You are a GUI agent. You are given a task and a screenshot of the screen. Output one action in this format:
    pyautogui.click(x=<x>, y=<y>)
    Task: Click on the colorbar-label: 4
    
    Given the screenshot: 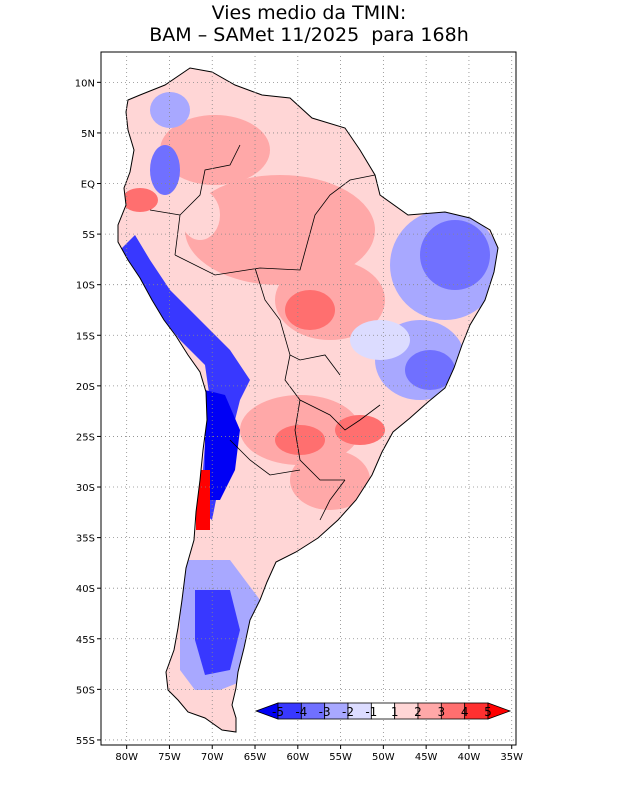 What is the action you would take?
    pyautogui.click(x=465, y=712)
    